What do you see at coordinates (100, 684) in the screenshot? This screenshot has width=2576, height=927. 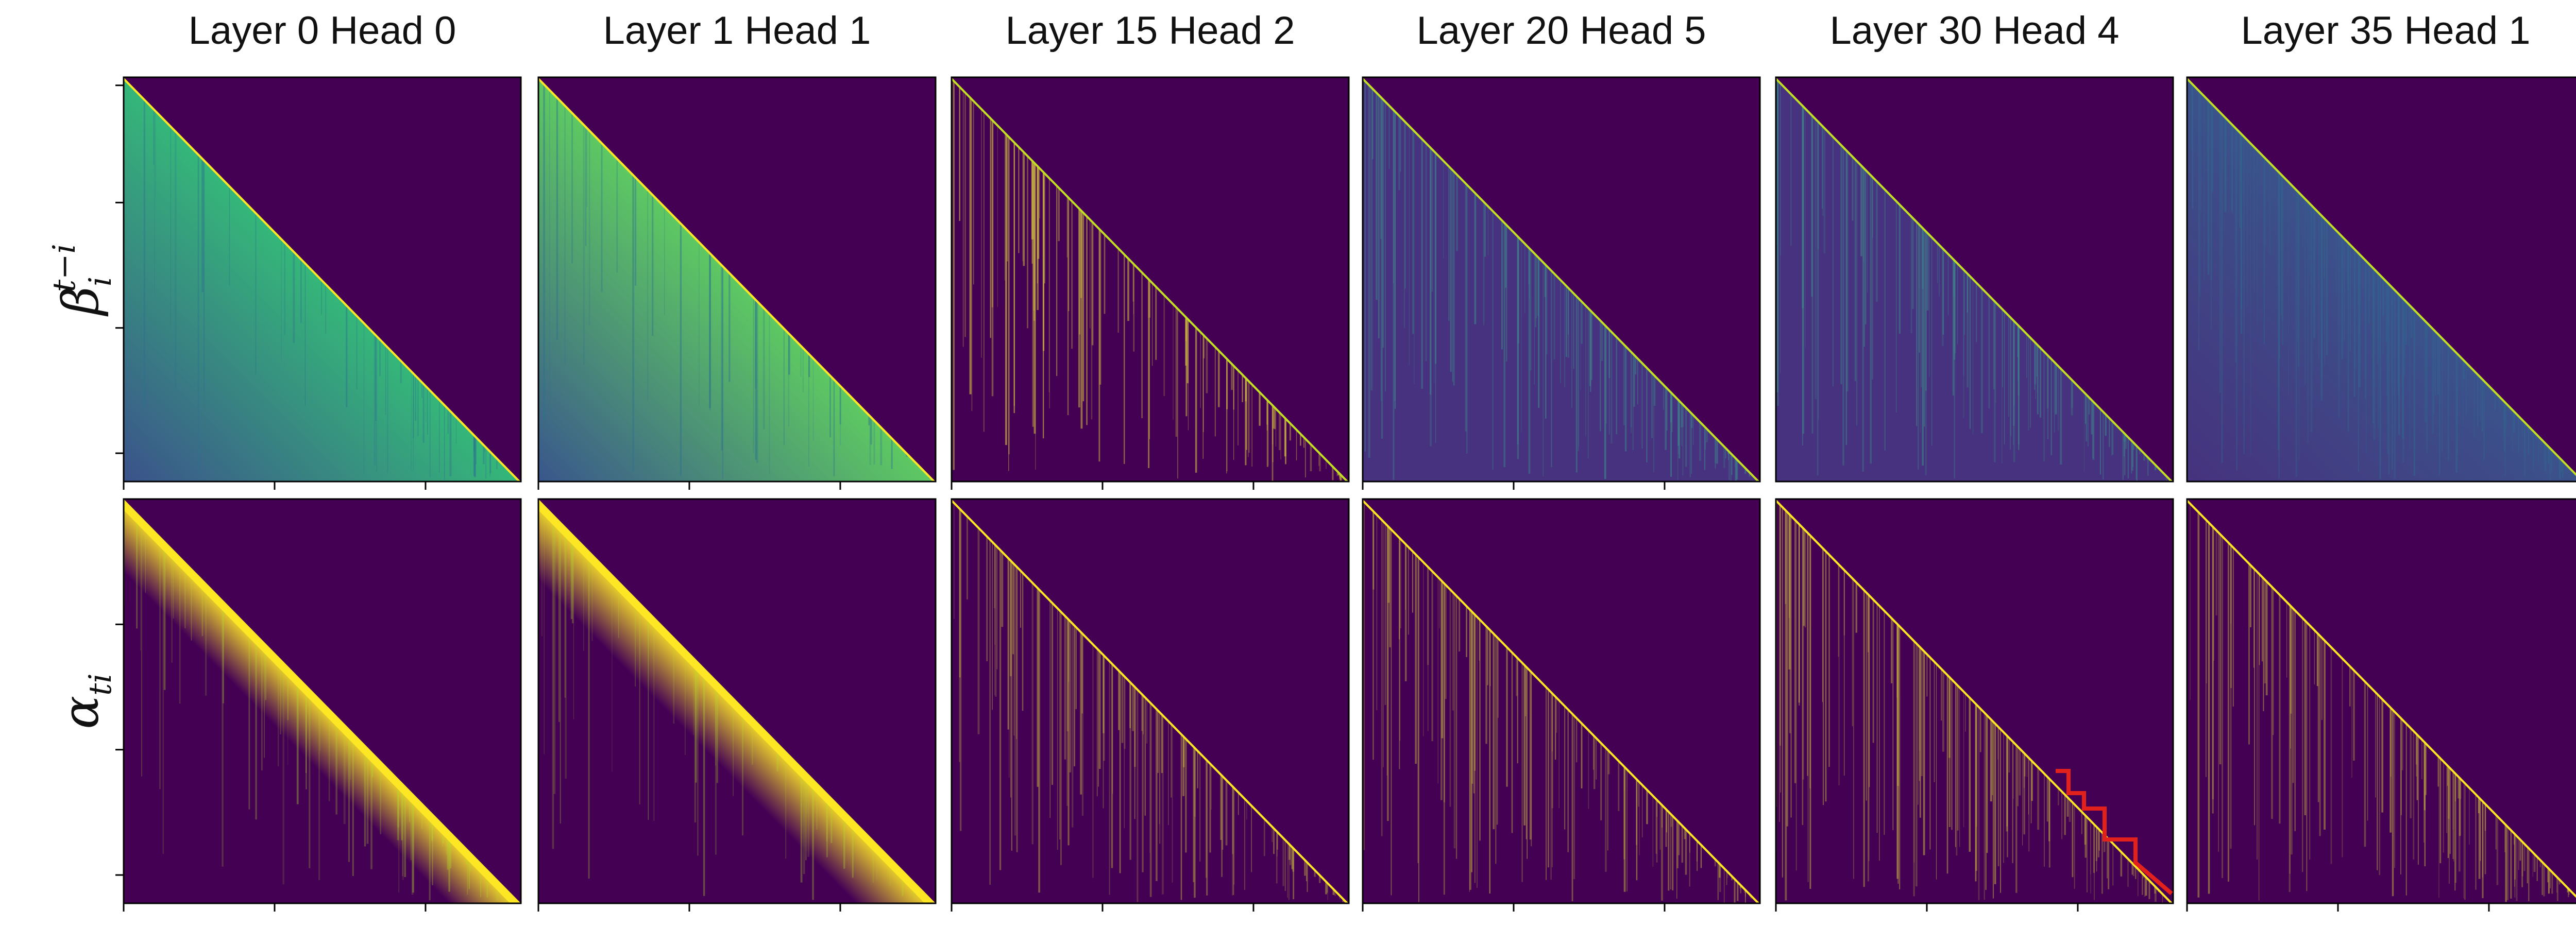 I see `row-label-sub: ti` at bounding box center [100, 684].